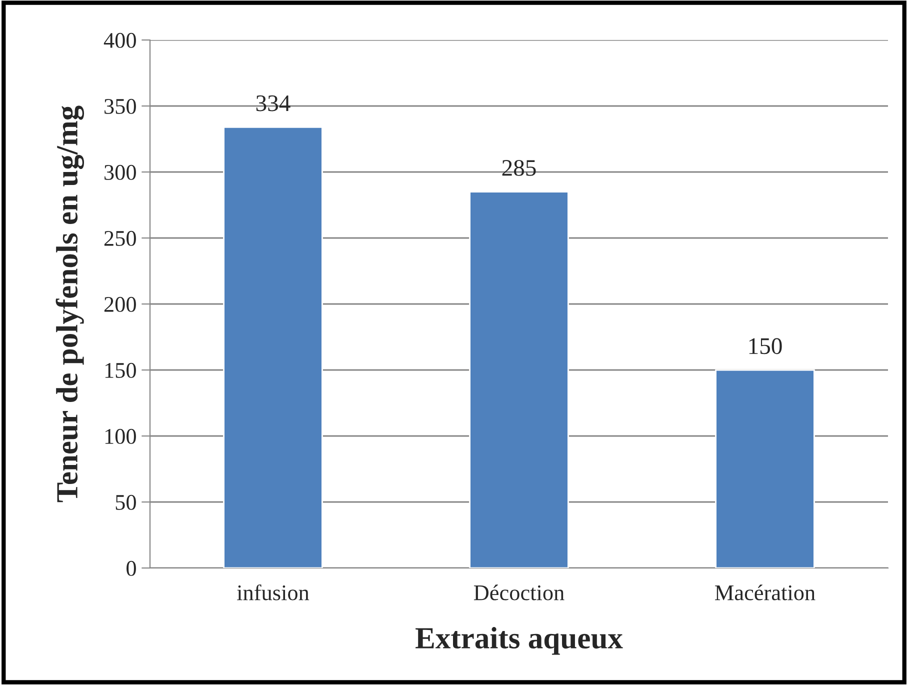 Image resolution: width=908 pixels, height=685 pixels. I want to click on x-axis-title: Extraits aqueux, so click(519, 641).